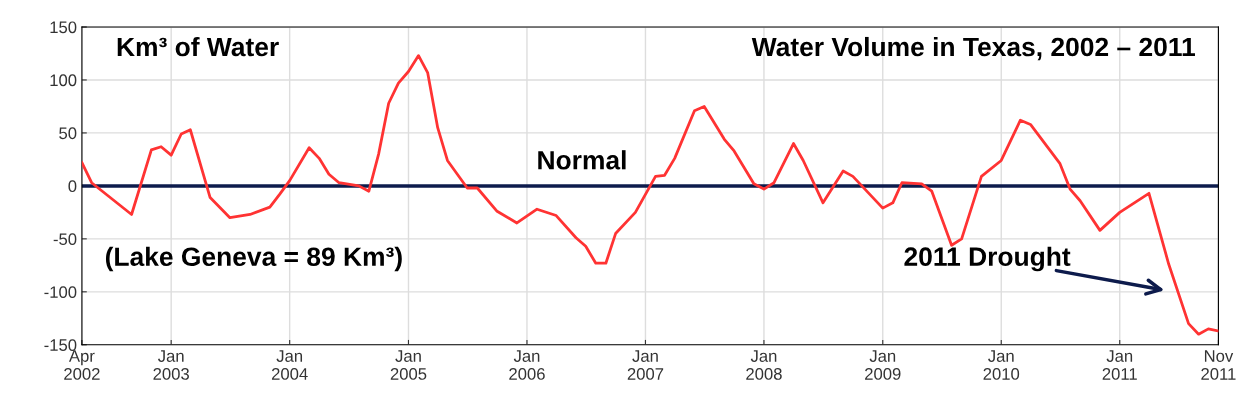 This screenshot has width=1260, height=409. Describe the element at coordinates (63, 27) in the screenshot. I see `y-tick-label: 150` at that location.